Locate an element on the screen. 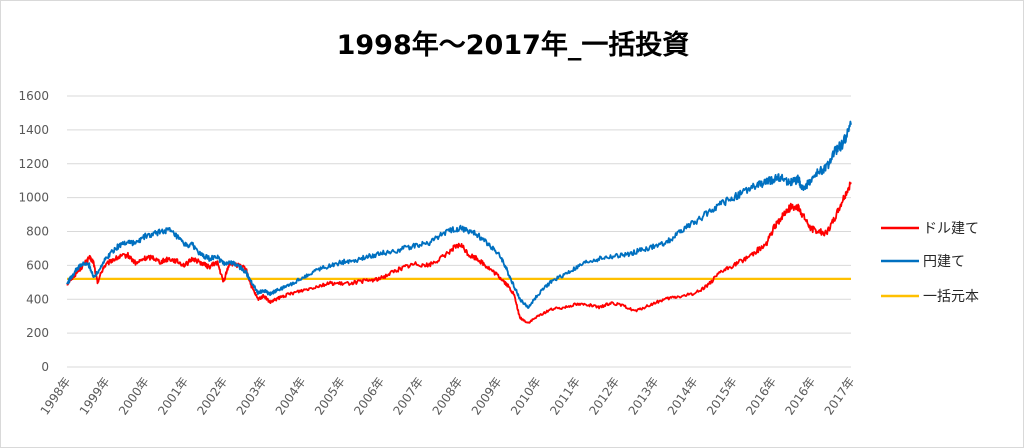  x-tick-label-20: 2017年 is located at coordinates (840, 396).